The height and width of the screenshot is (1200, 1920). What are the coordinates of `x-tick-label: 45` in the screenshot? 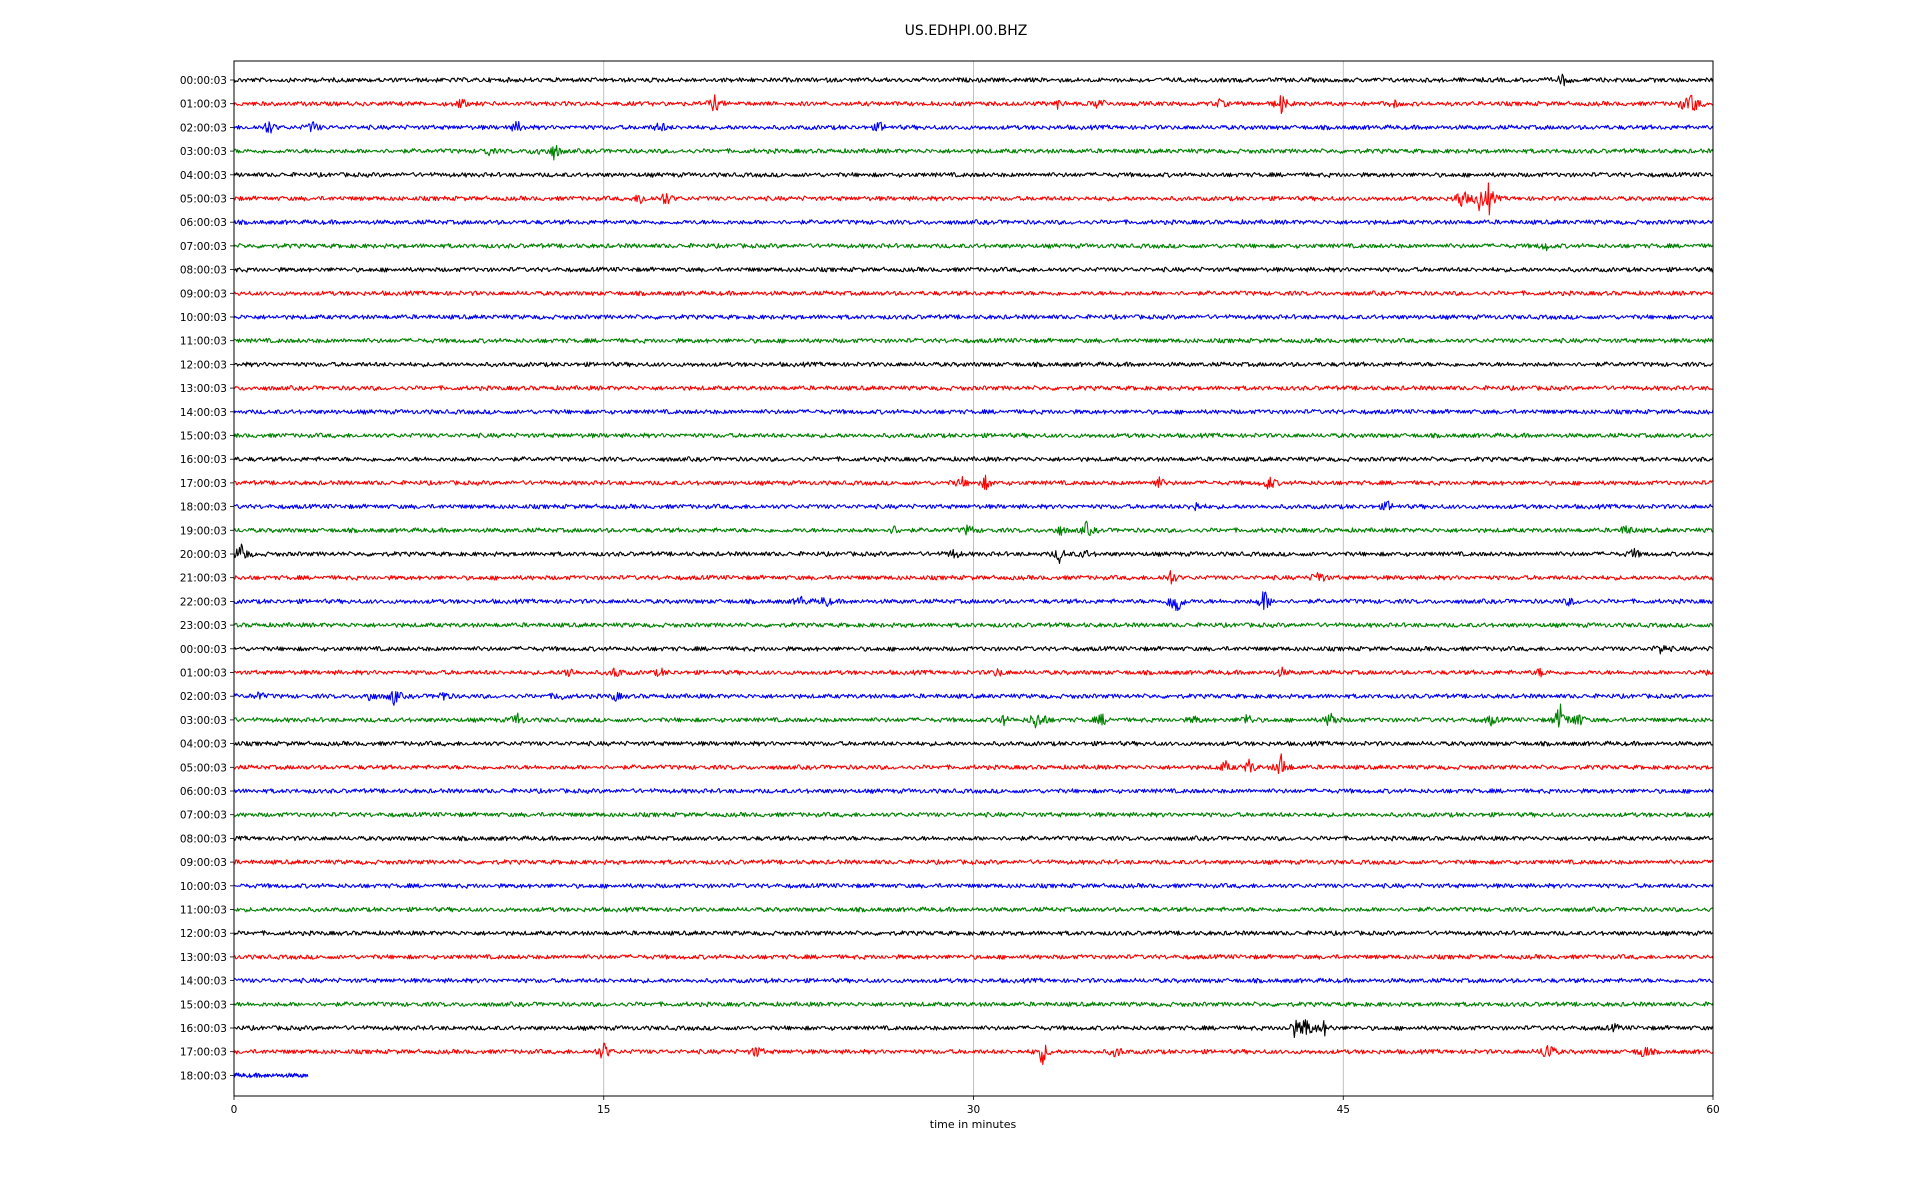 It's located at (1343, 1110).